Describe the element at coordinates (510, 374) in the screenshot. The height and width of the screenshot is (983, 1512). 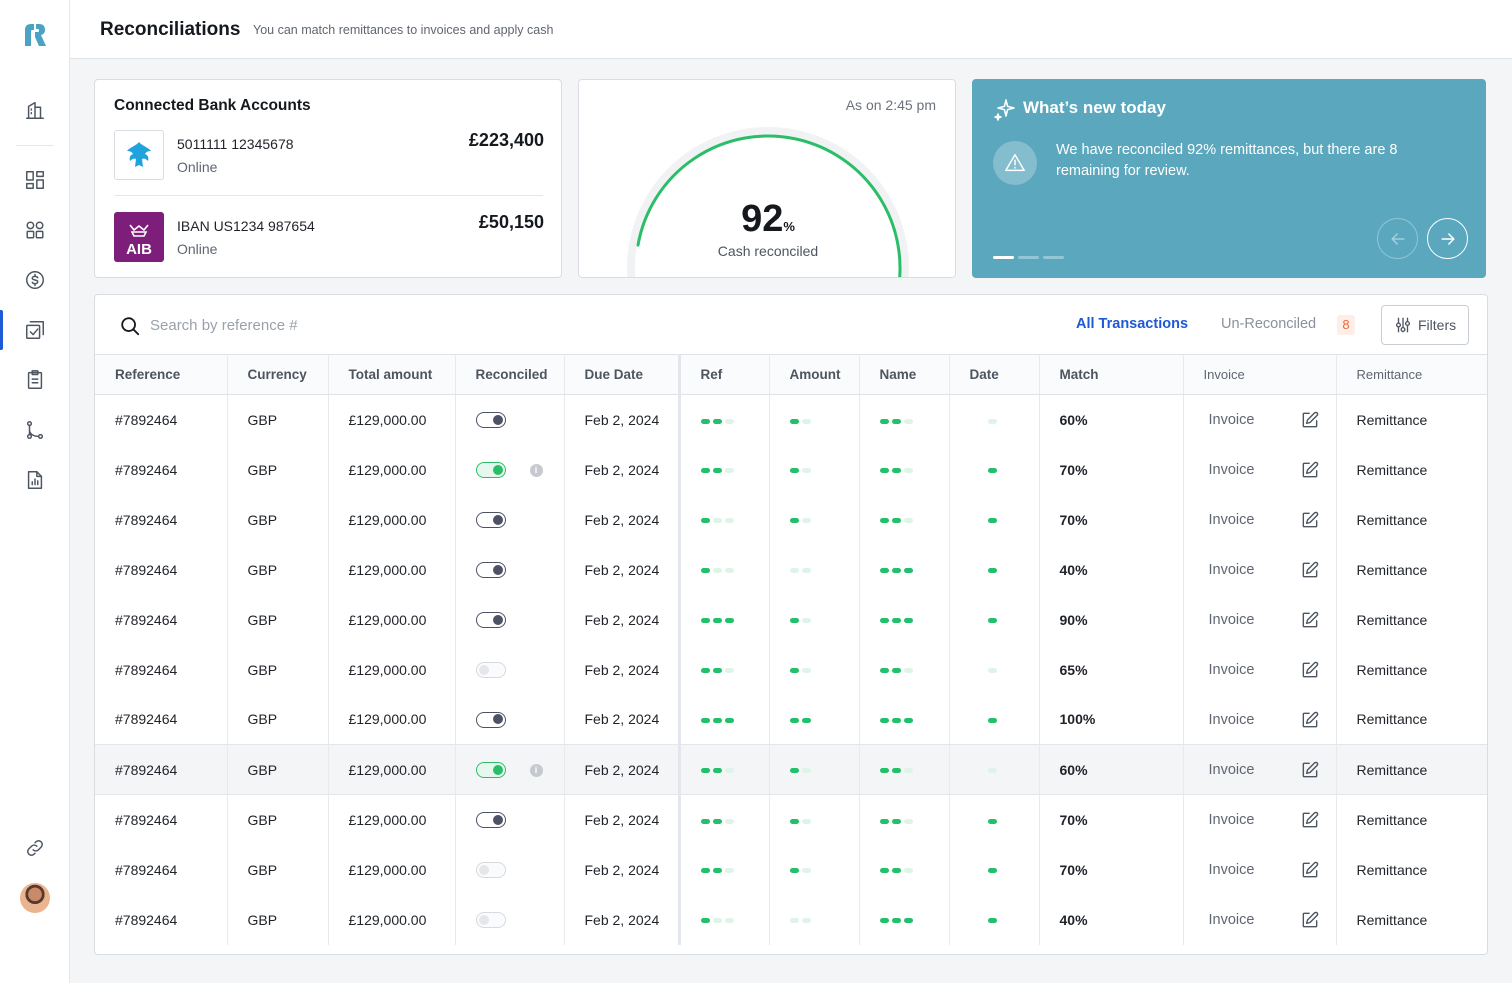
I see `col-header-reconciled: Reconciled` at that location.